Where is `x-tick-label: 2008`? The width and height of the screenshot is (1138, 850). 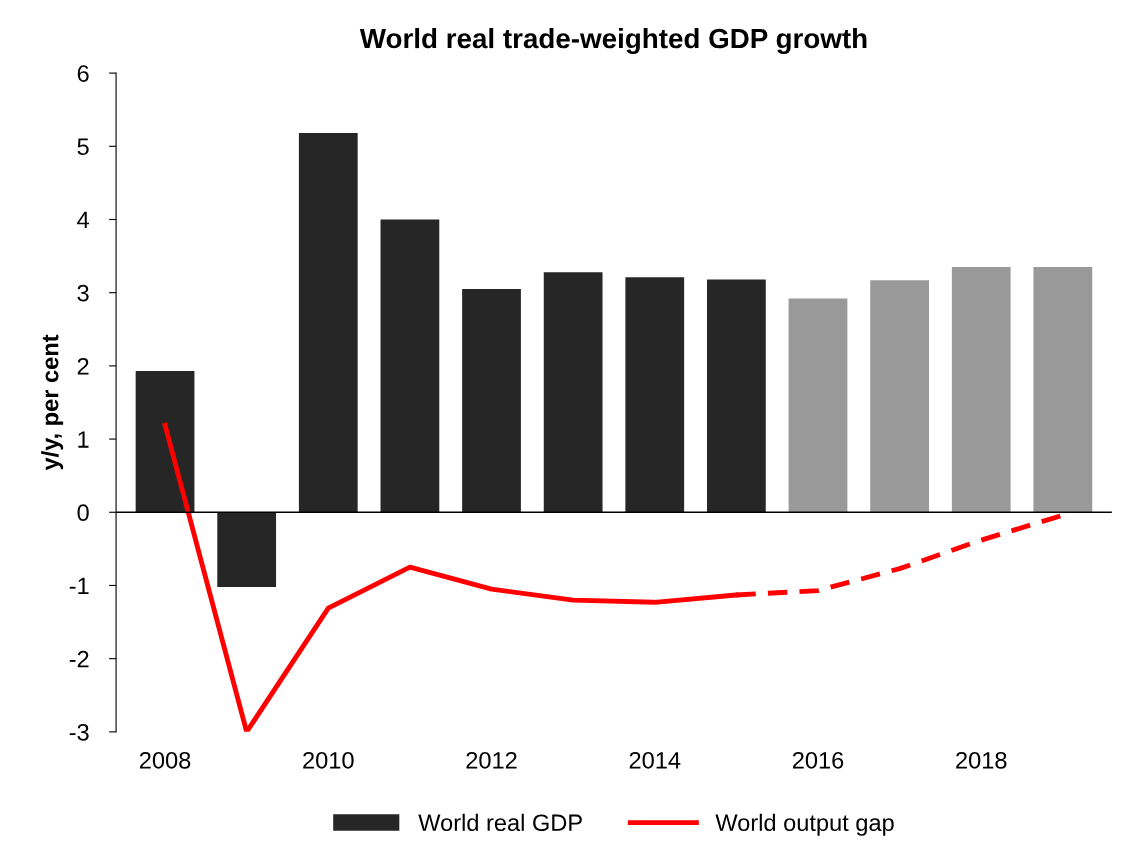
x-tick-label: 2008 is located at coordinates (165, 760).